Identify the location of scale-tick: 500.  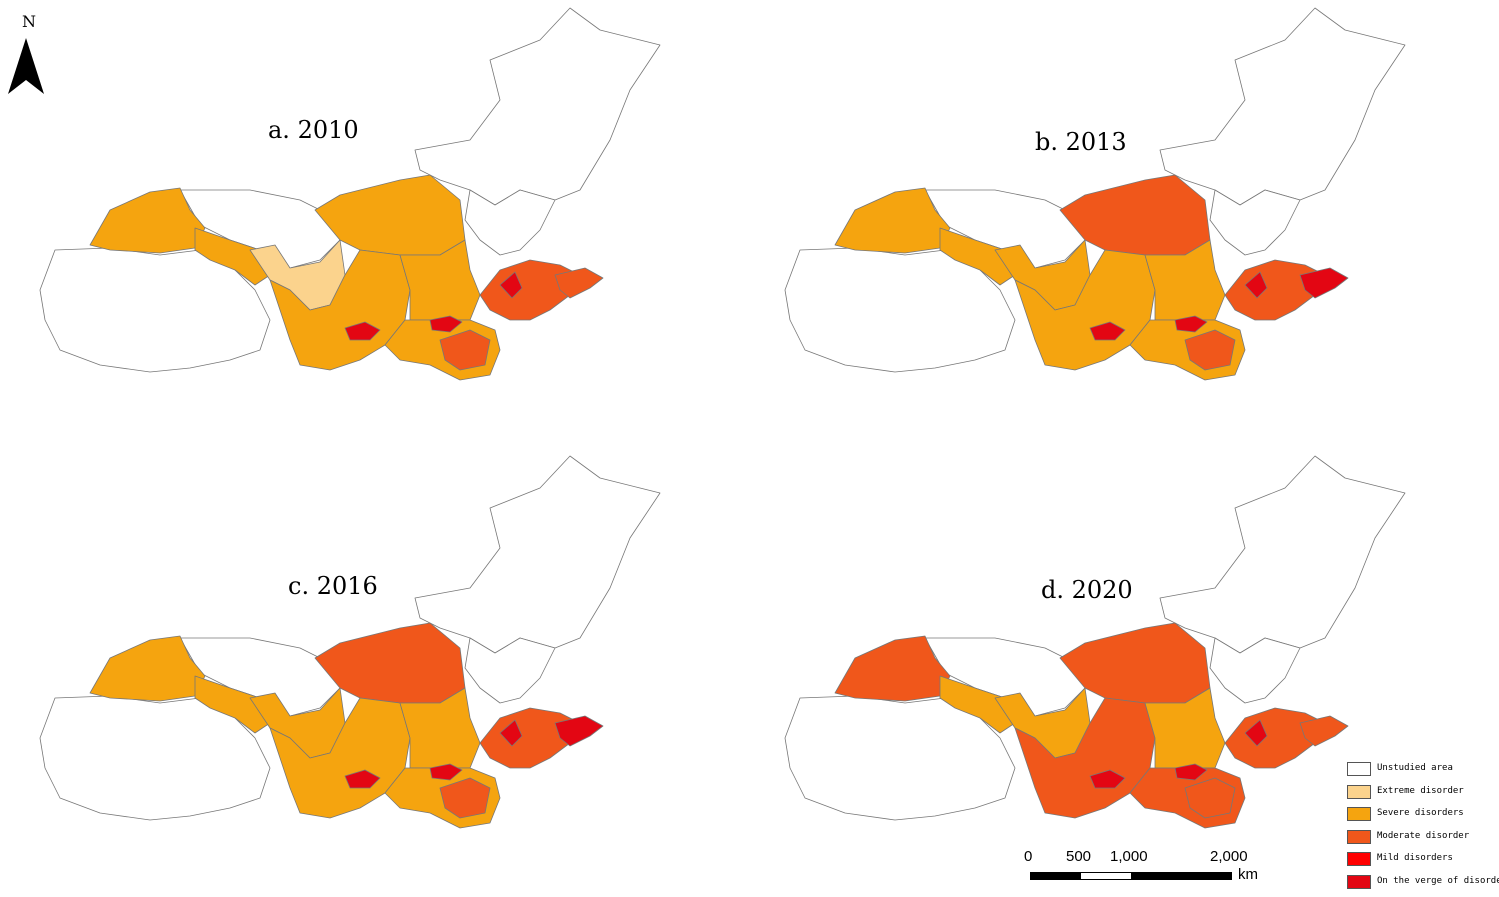
(1079, 856).